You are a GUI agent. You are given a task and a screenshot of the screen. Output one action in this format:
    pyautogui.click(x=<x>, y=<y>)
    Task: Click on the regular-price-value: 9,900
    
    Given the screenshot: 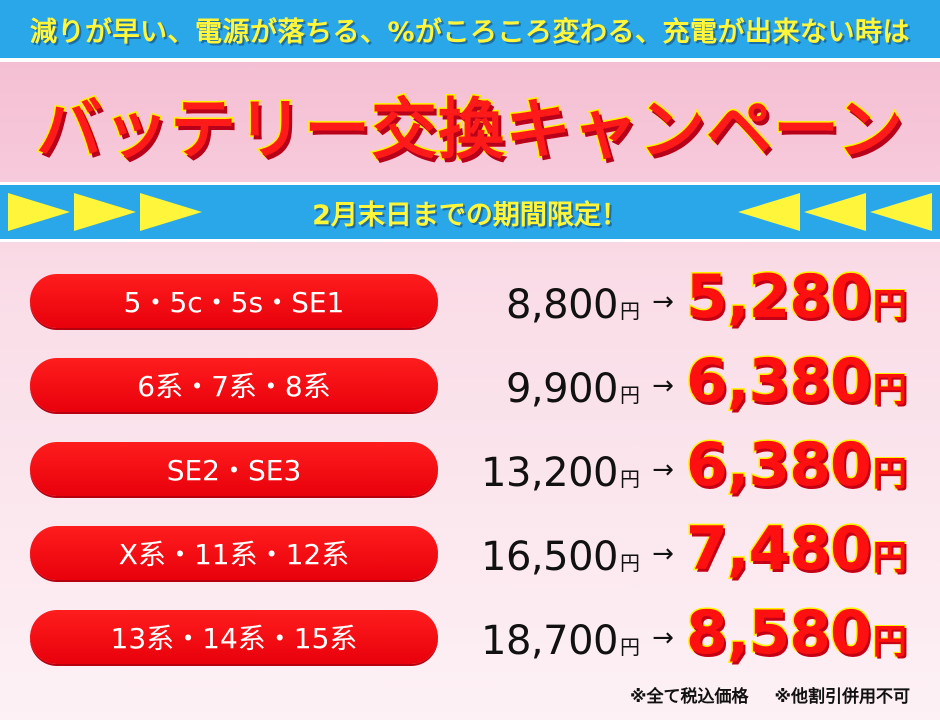 What is the action you would take?
    pyautogui.click(x=562, y=389)
    